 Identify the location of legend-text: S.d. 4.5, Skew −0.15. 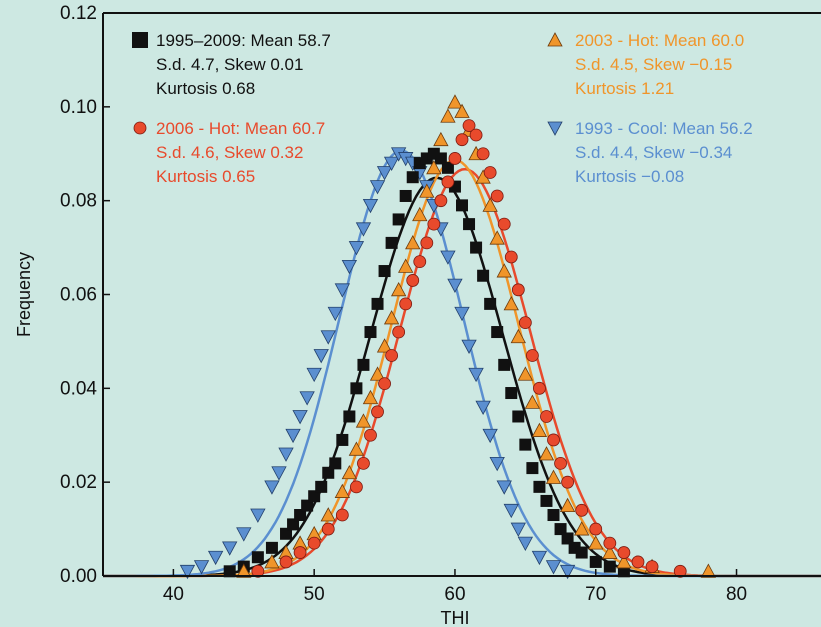
(653, 64).